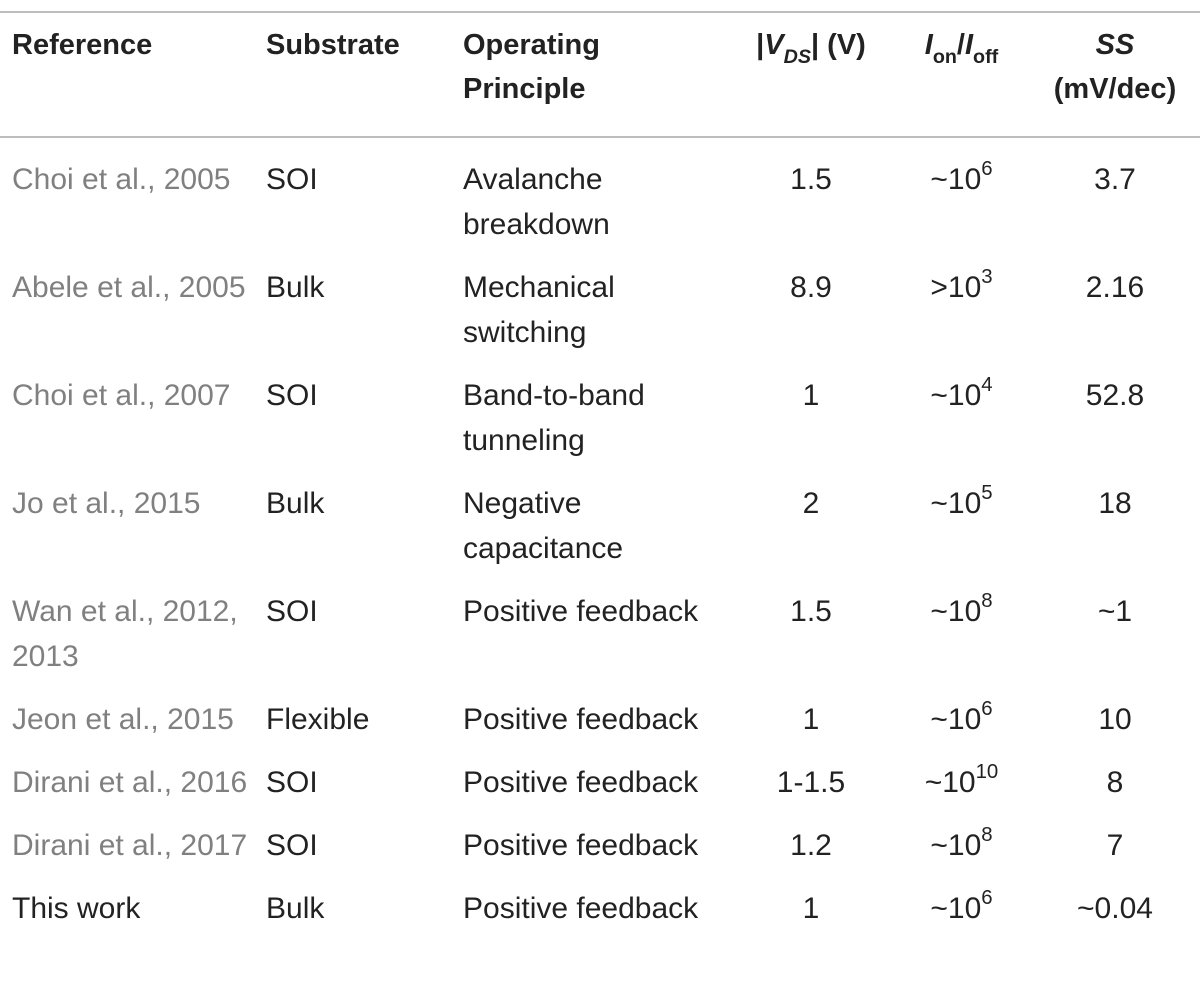  Describe the element at coordinates (318, 719) in the screenshot. I see `cell-substrate: Flexible` at that location.